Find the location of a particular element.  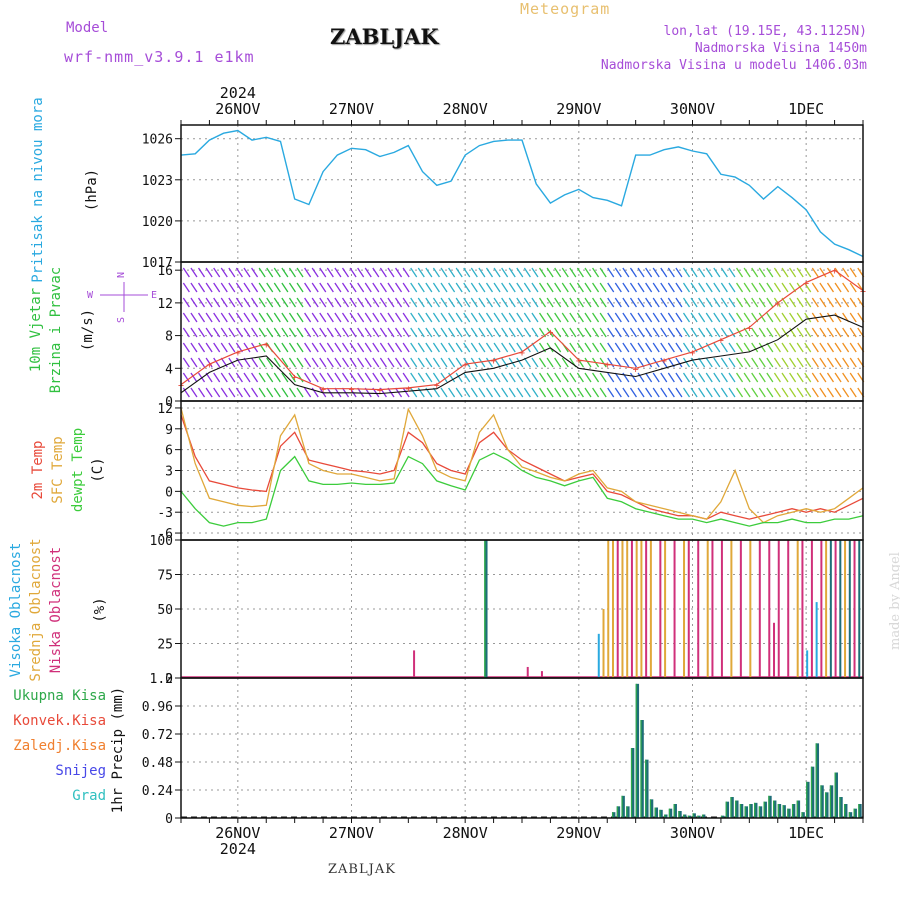

year-label-top: 2024 is located at coordinates (238, 93).